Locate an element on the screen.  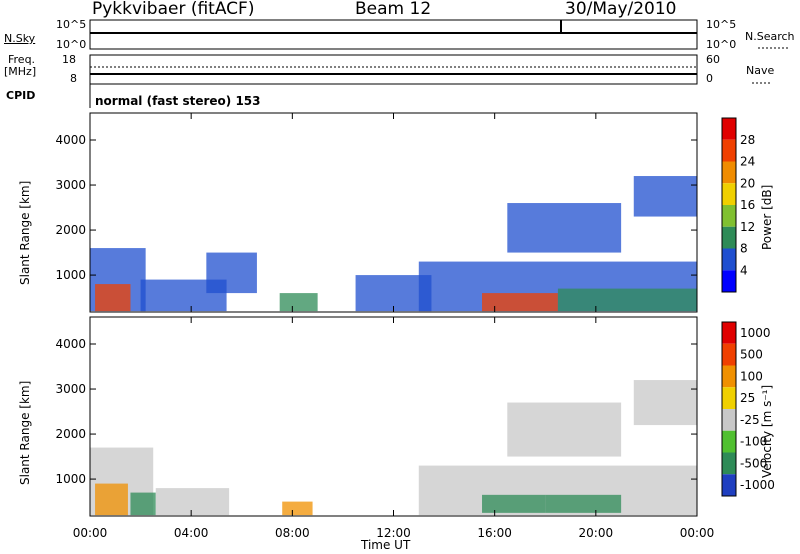
station-title: Pykkvibaer (fitACF) is located at coordinates (173, 9).